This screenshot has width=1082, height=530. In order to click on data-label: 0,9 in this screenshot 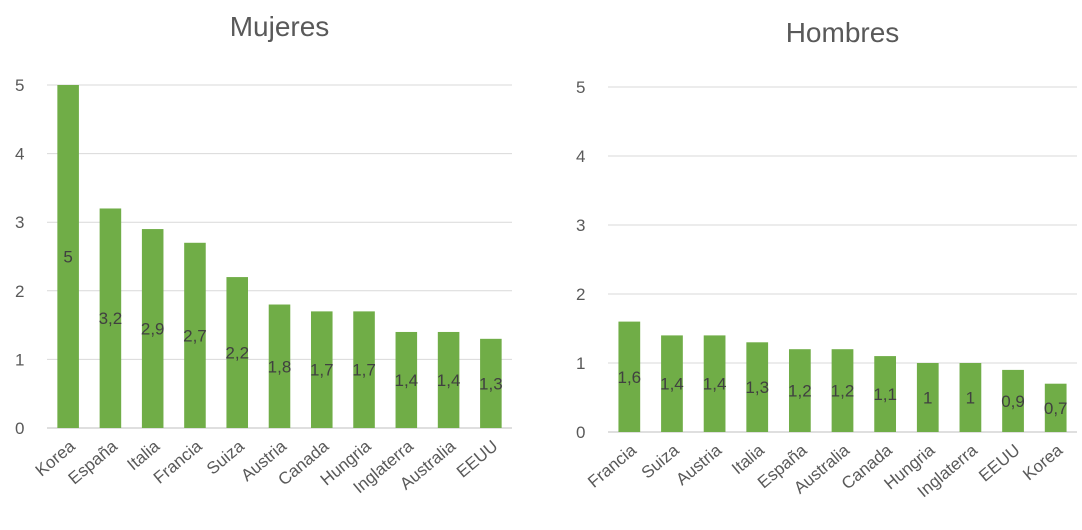, I will do `click(1013, 401)`.